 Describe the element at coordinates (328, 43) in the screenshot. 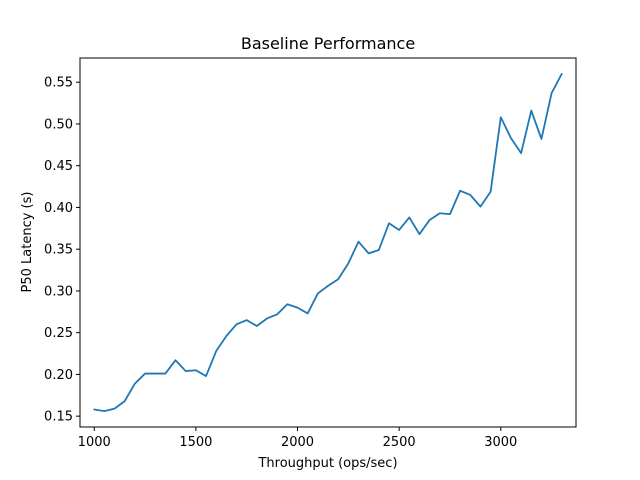

I see `chart-title: Baseline Performance` at that location.